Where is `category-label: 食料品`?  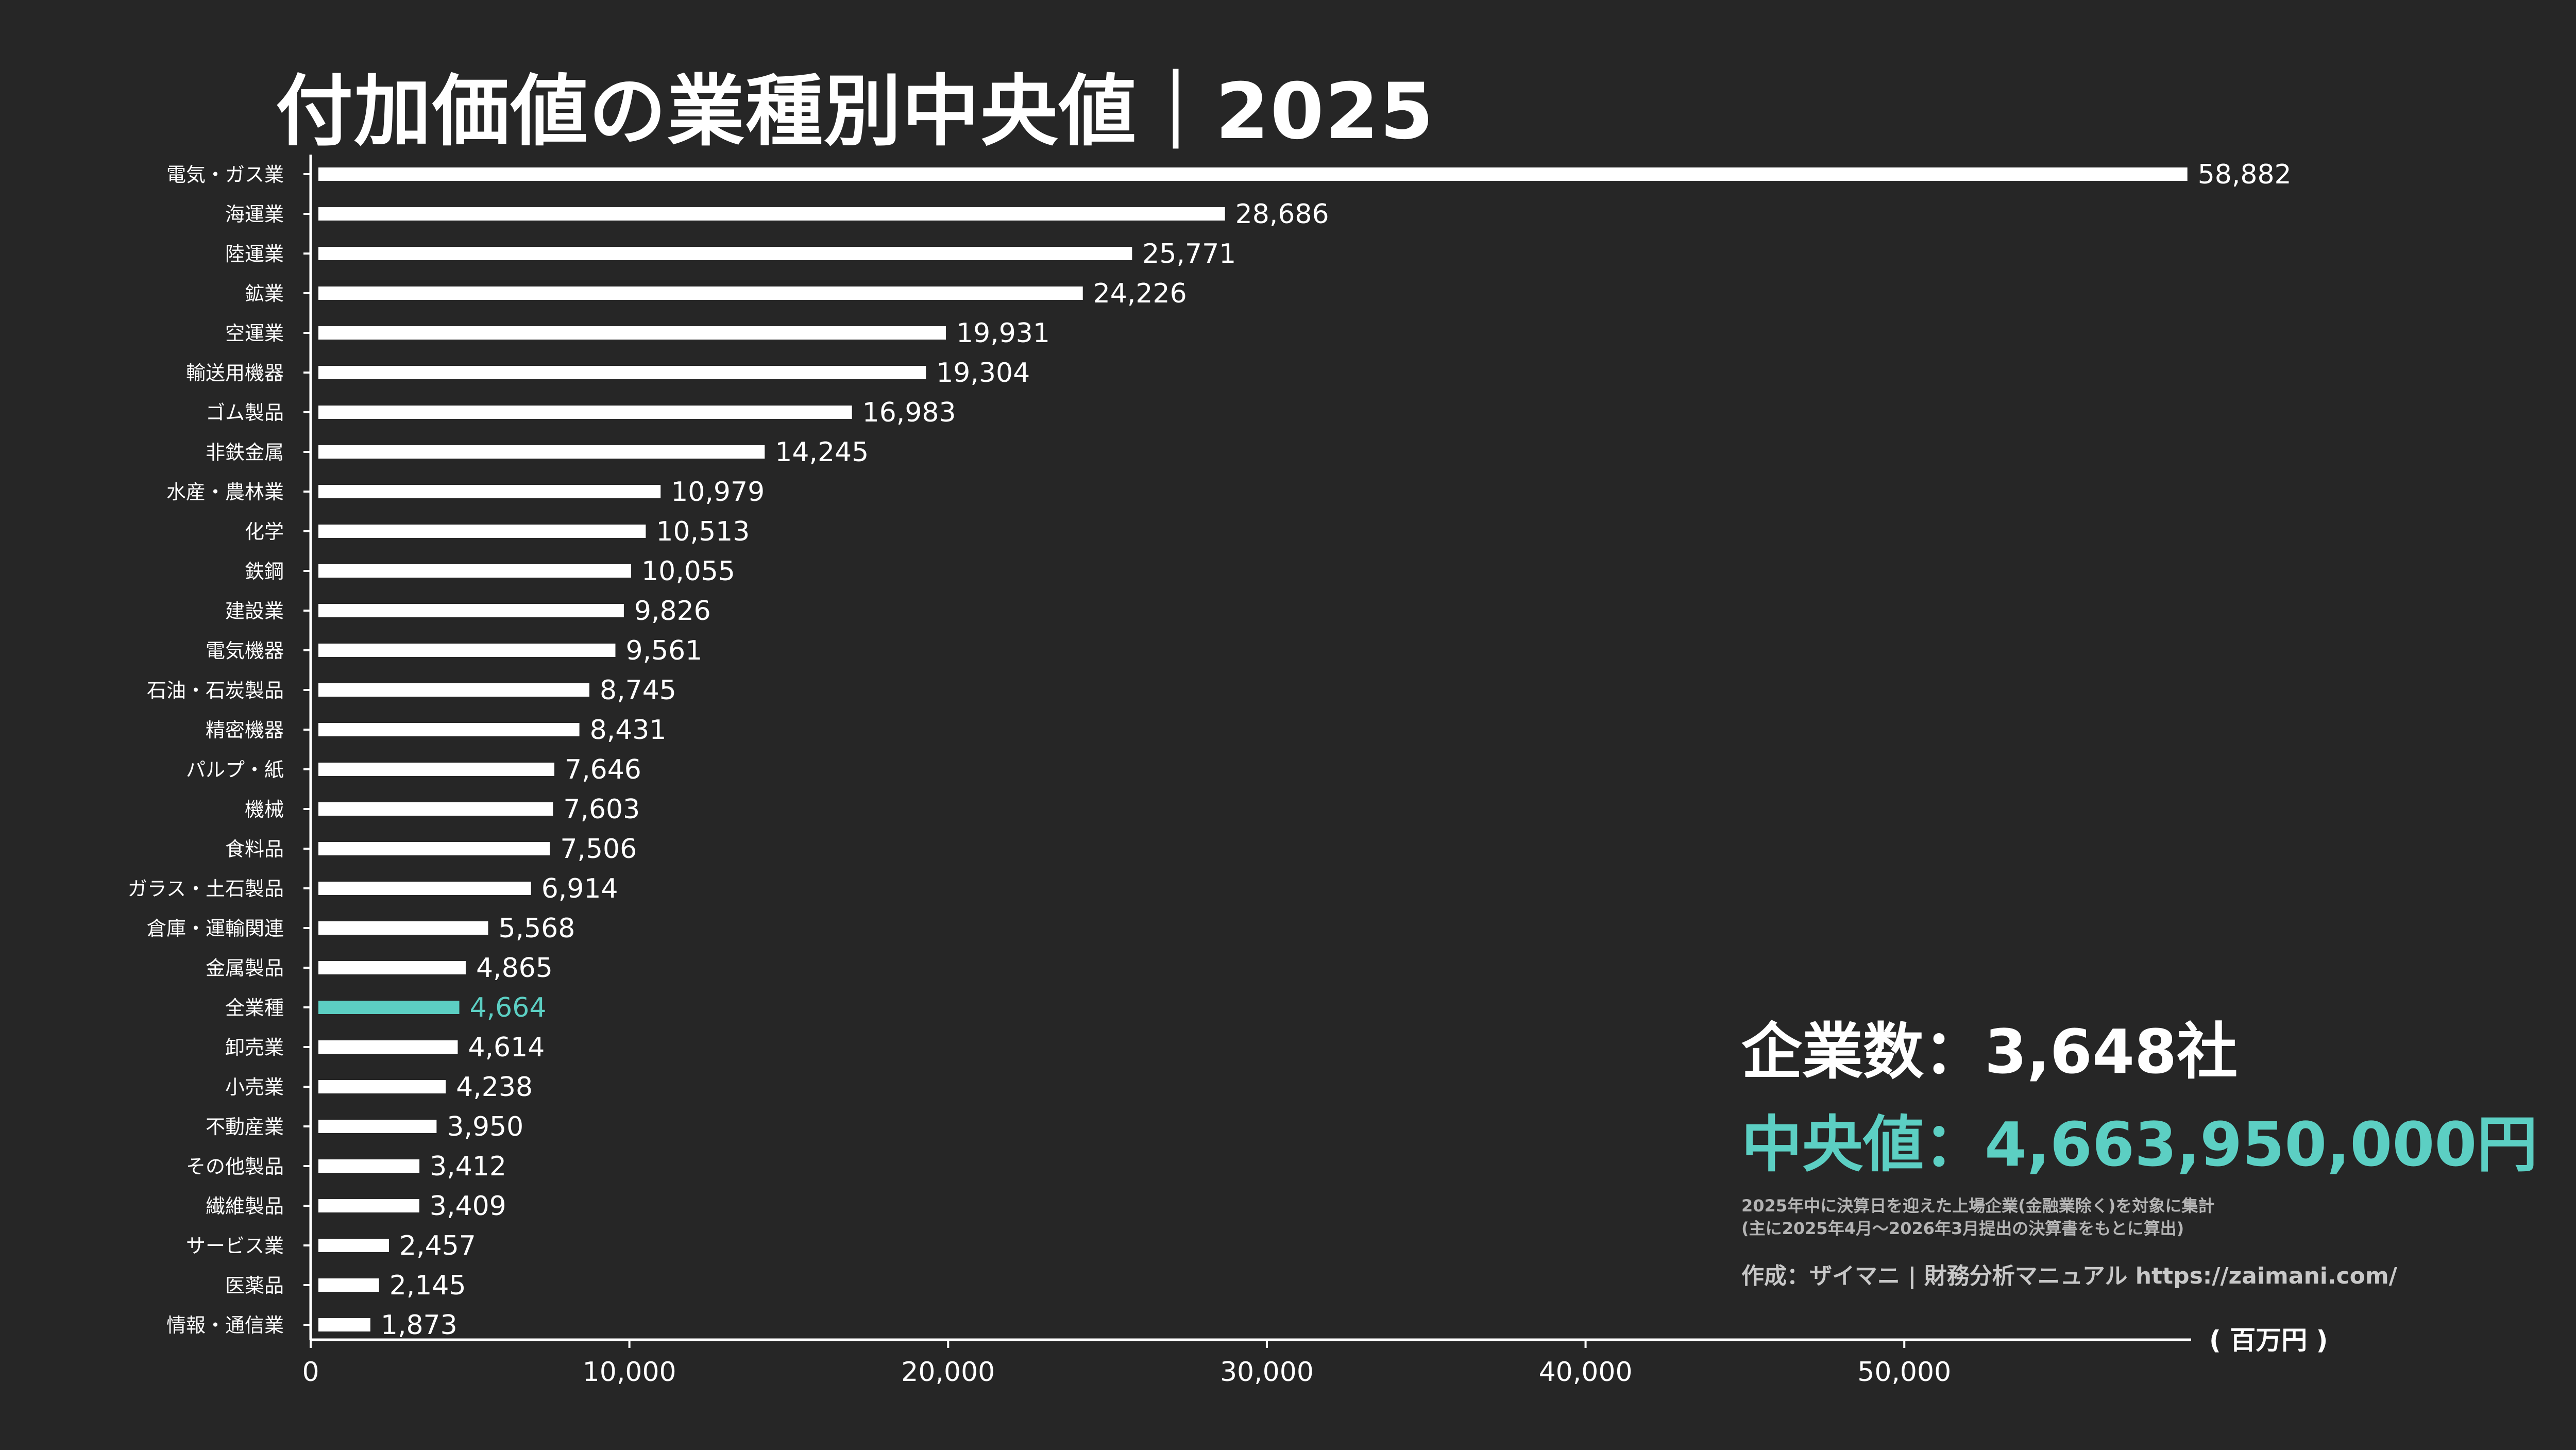 category-label: 食料品 is located at coordinates (254, 849).